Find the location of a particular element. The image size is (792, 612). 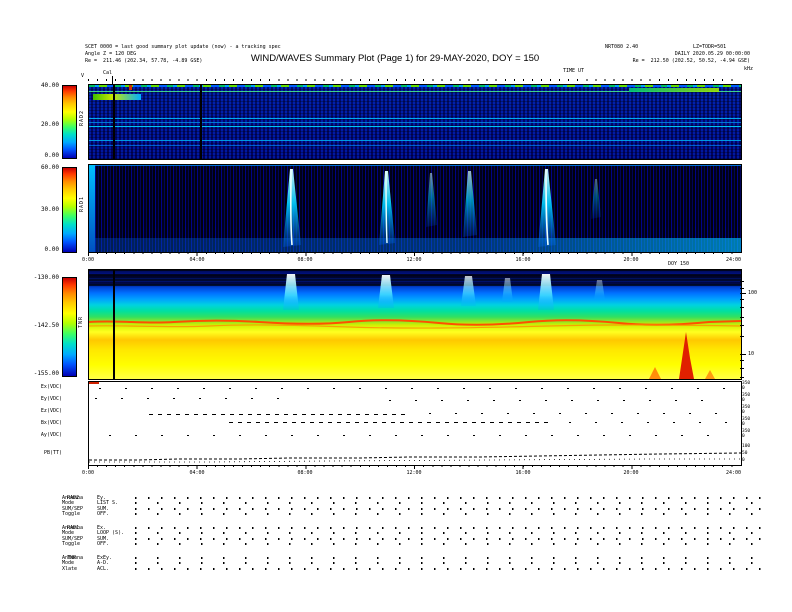

status-row: Mode LIST S. is located at coordinates (413, 503).